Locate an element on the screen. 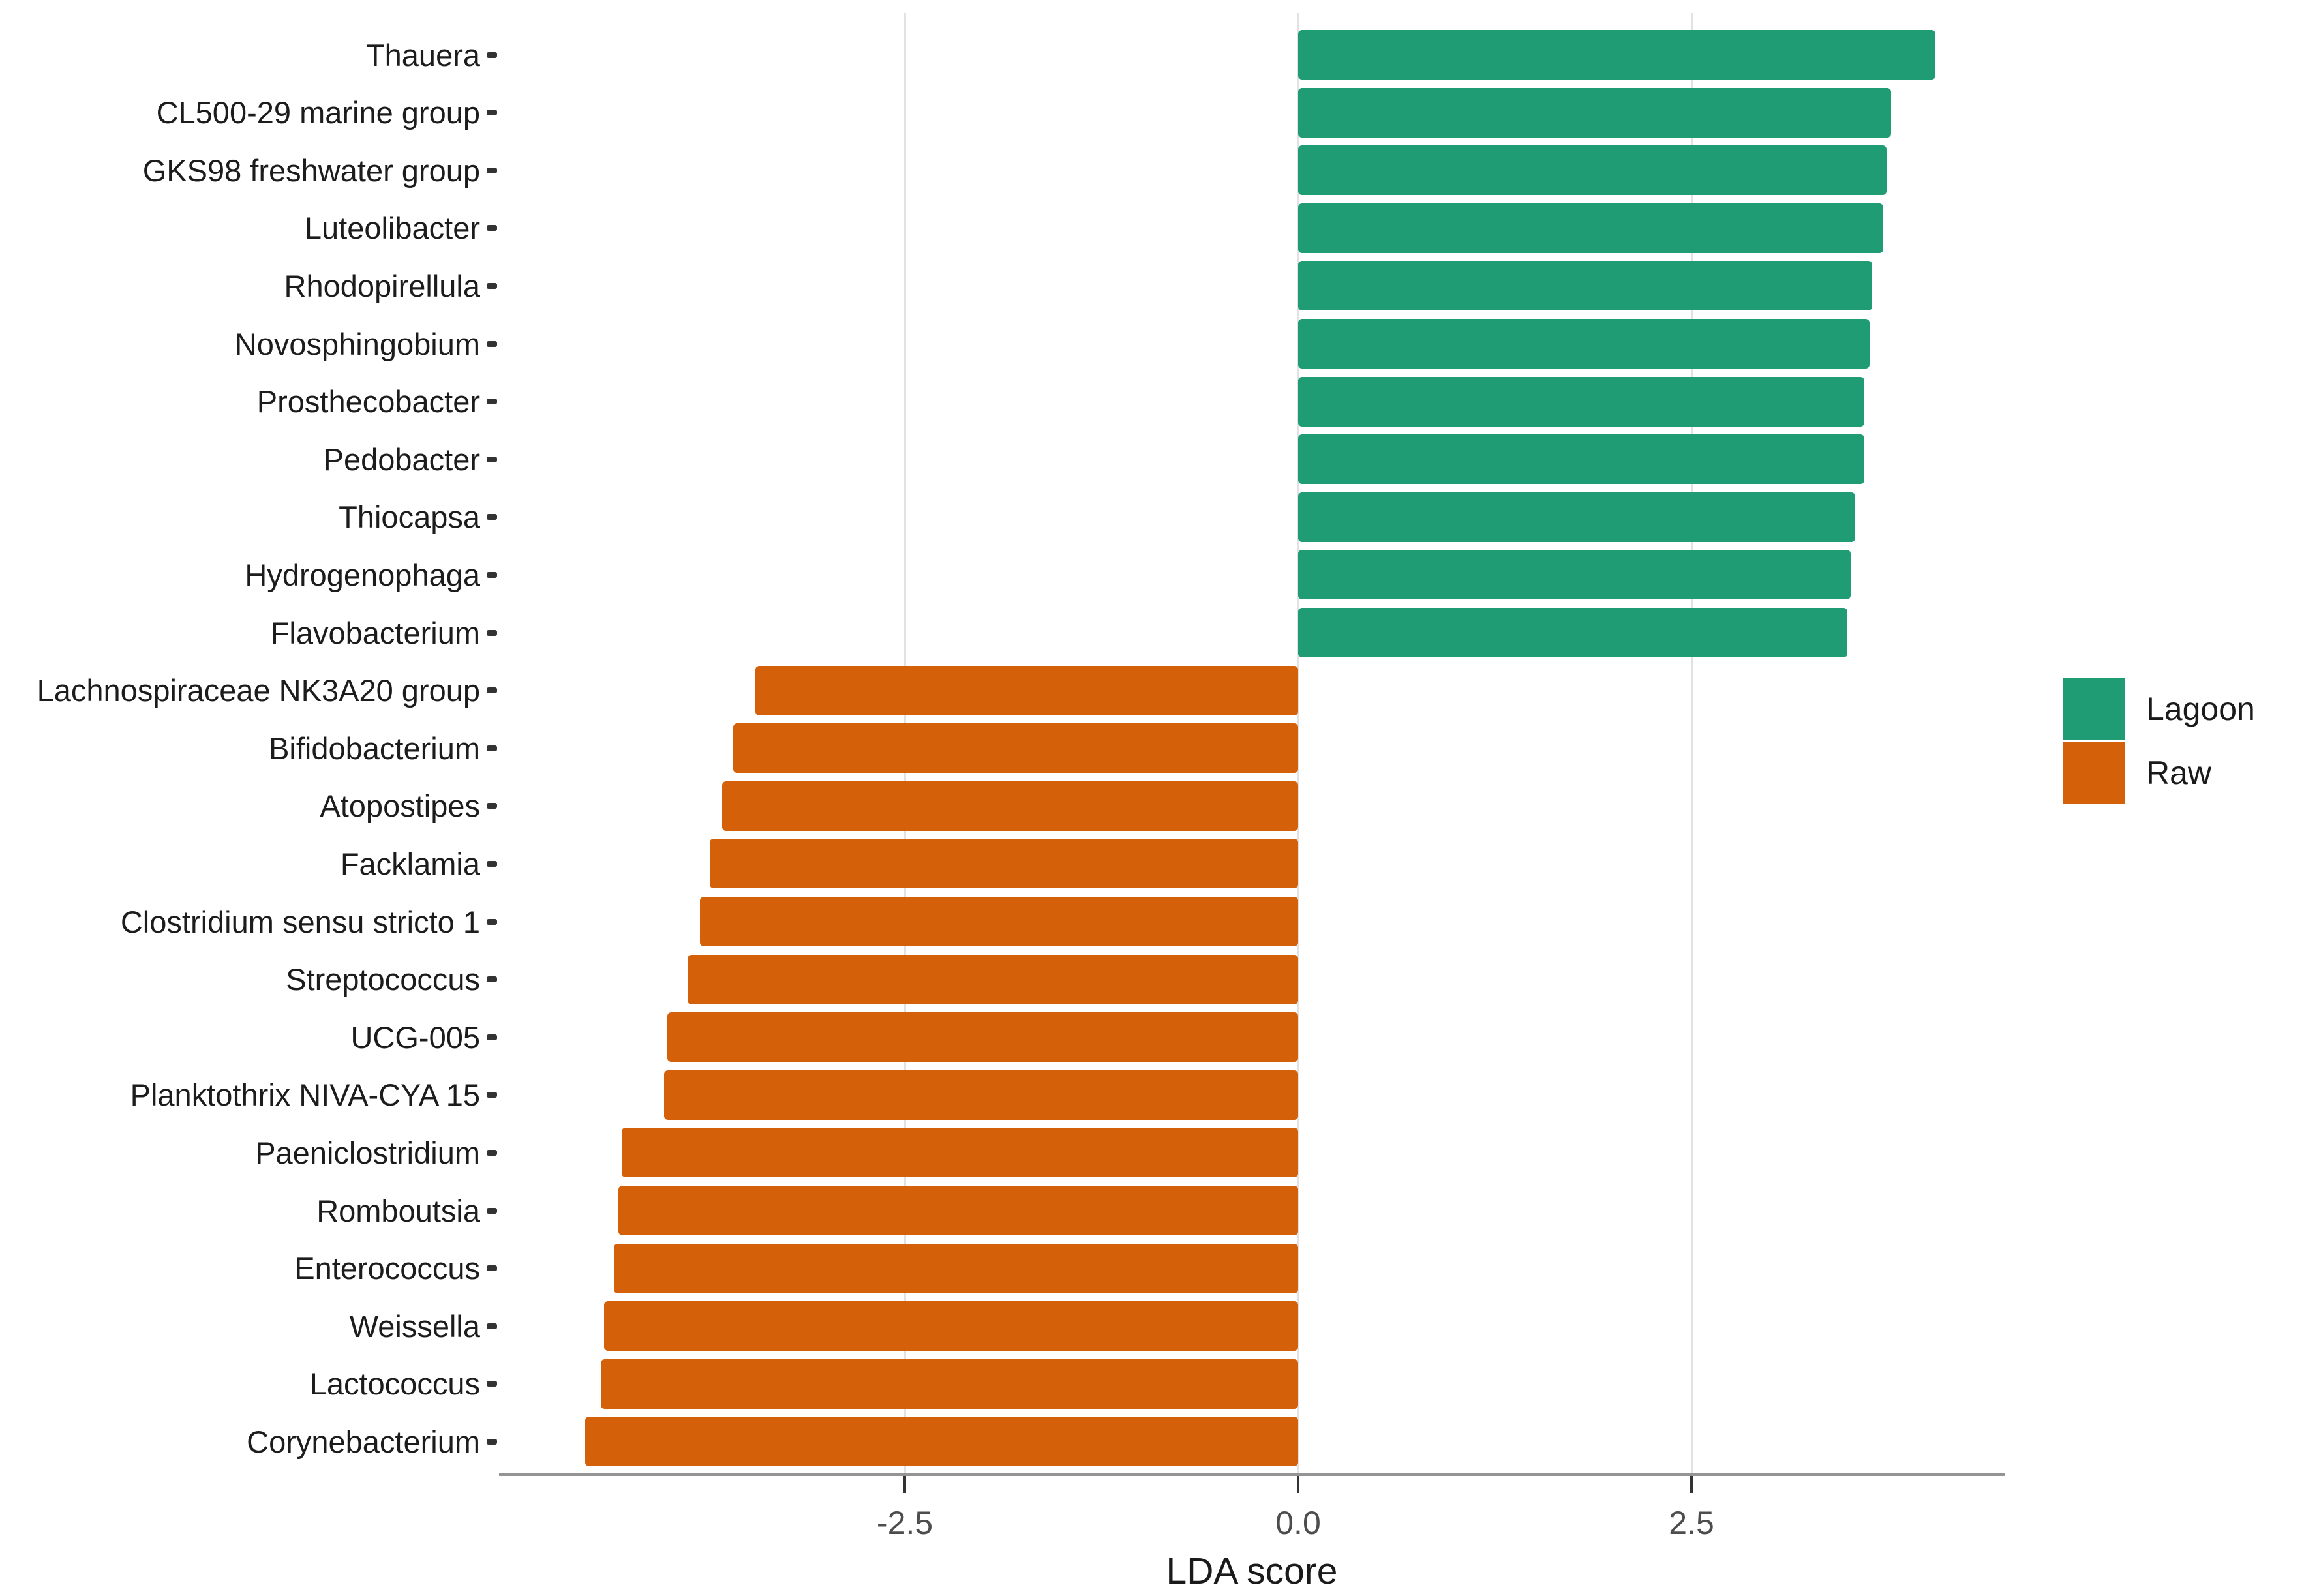 Image resolution: width=2304 pixels, height=1596 pixels. bar-cl500-29-marine-group is located at coordinates (1595, 112).